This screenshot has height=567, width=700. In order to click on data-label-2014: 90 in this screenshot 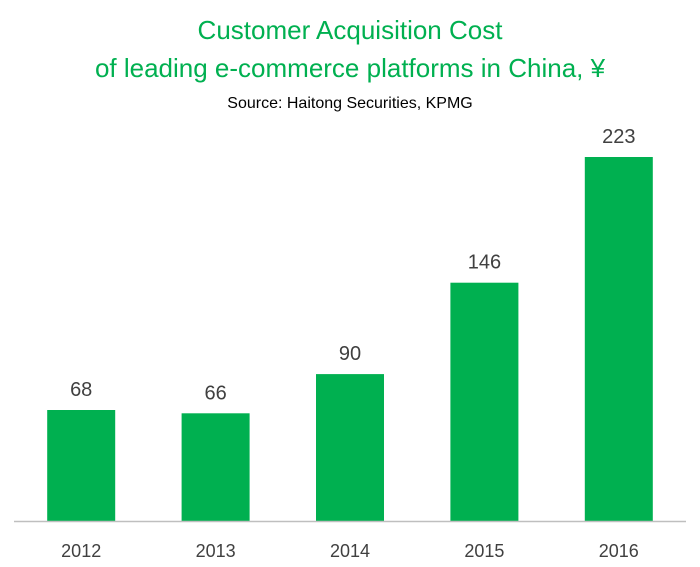, I will do `click(350, 354)`.